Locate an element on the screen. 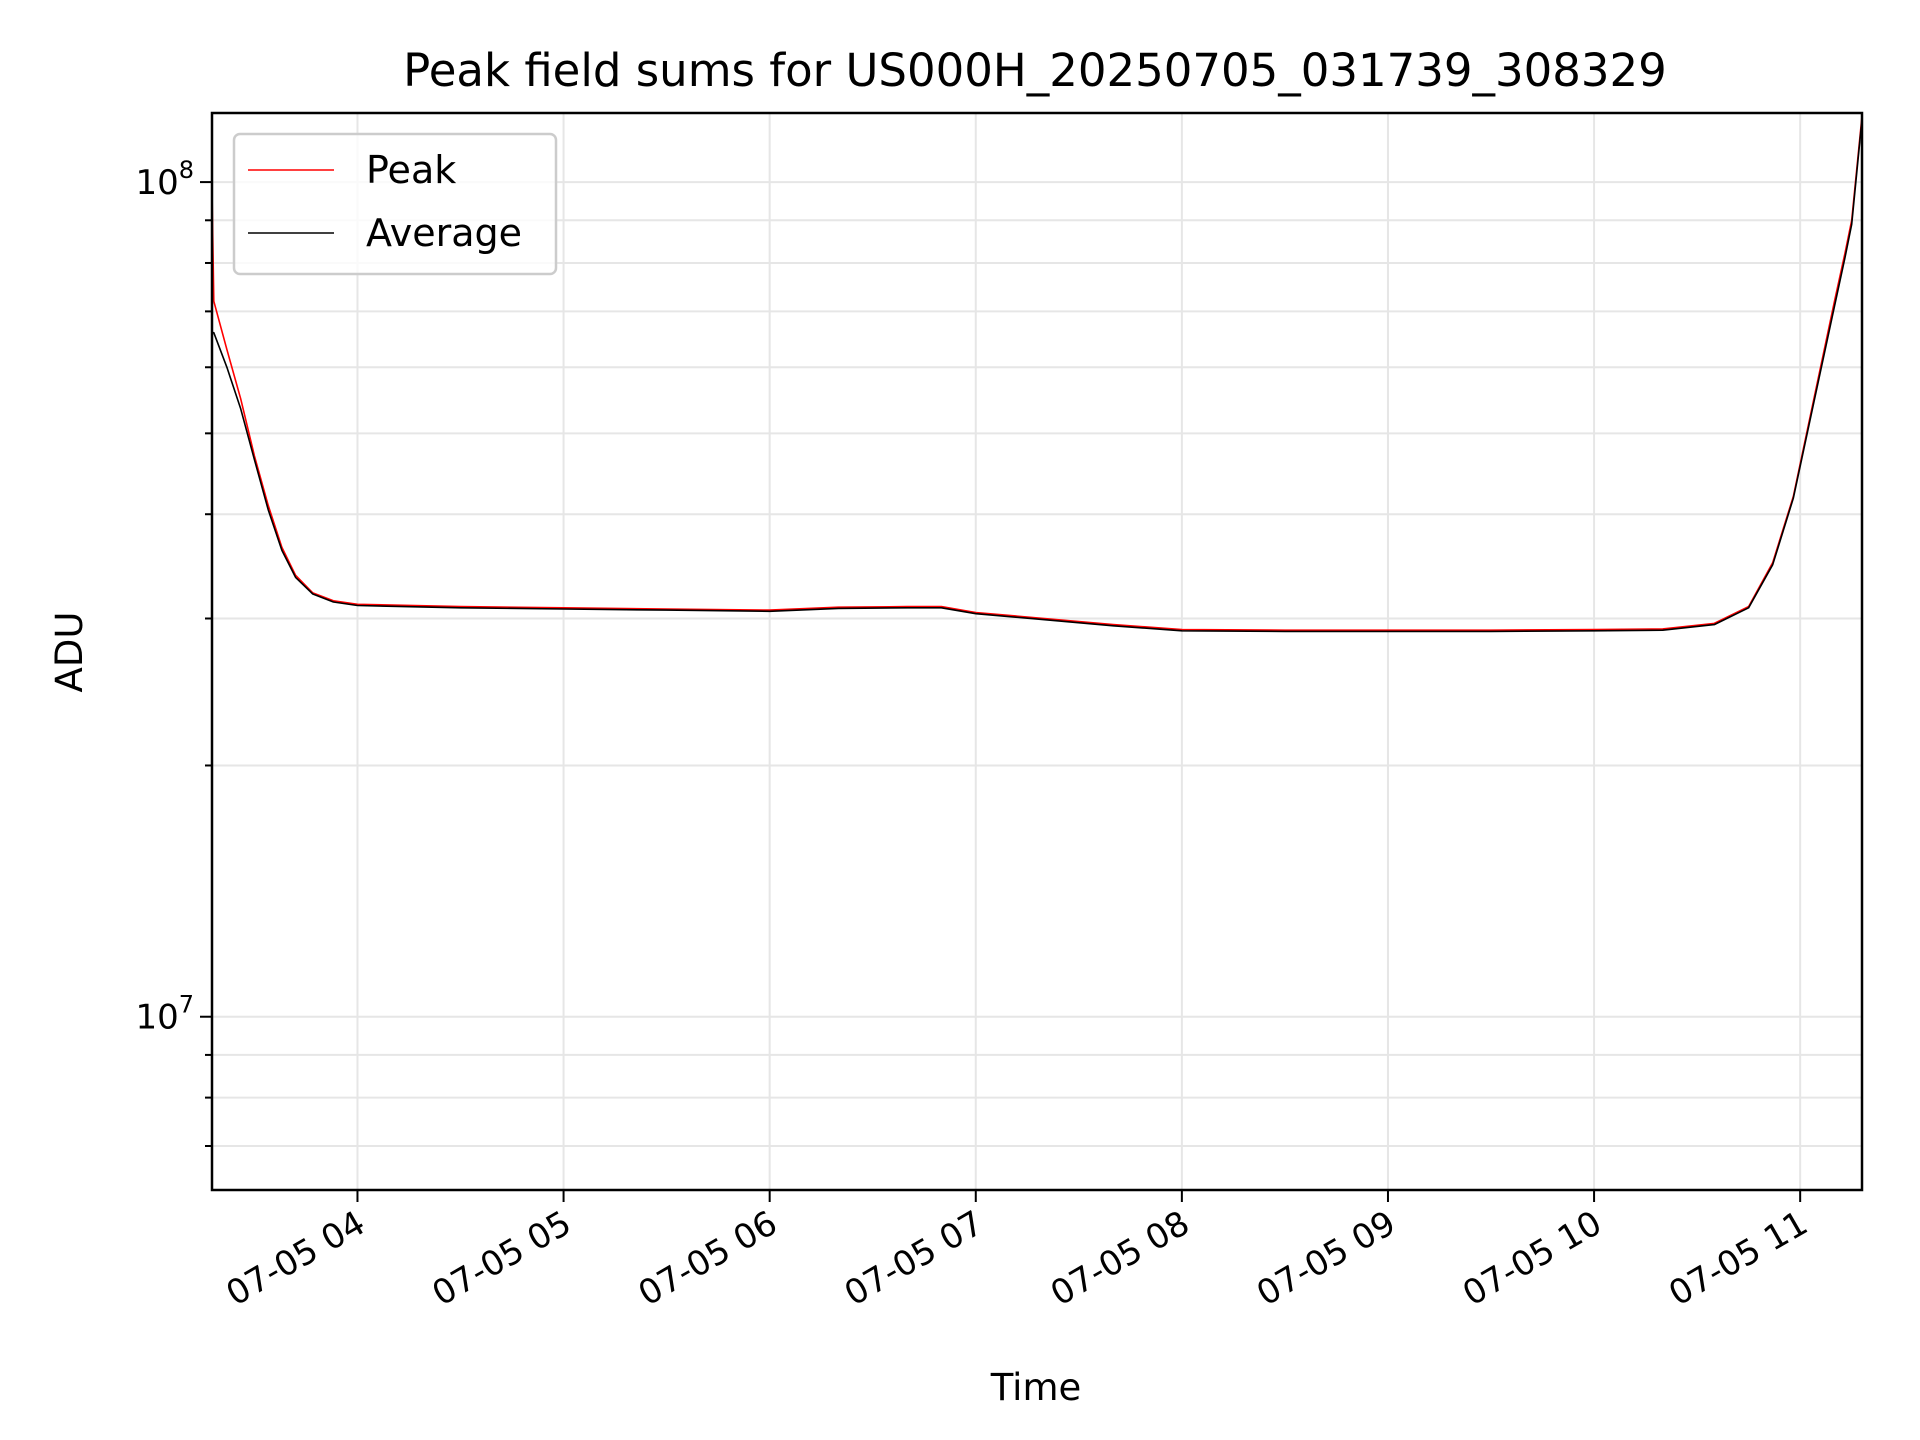  y-axis-label: ADU is located at coordinates (69, 652).